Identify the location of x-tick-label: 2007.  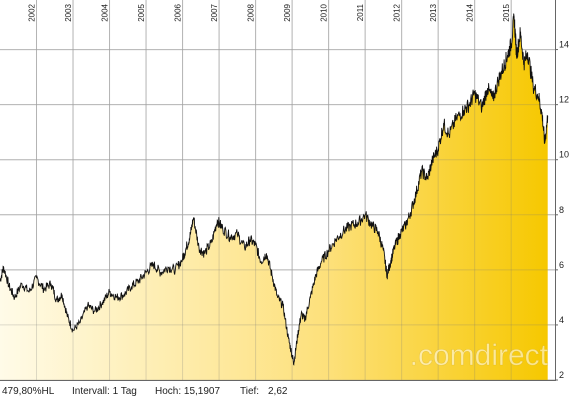
(214, 12).